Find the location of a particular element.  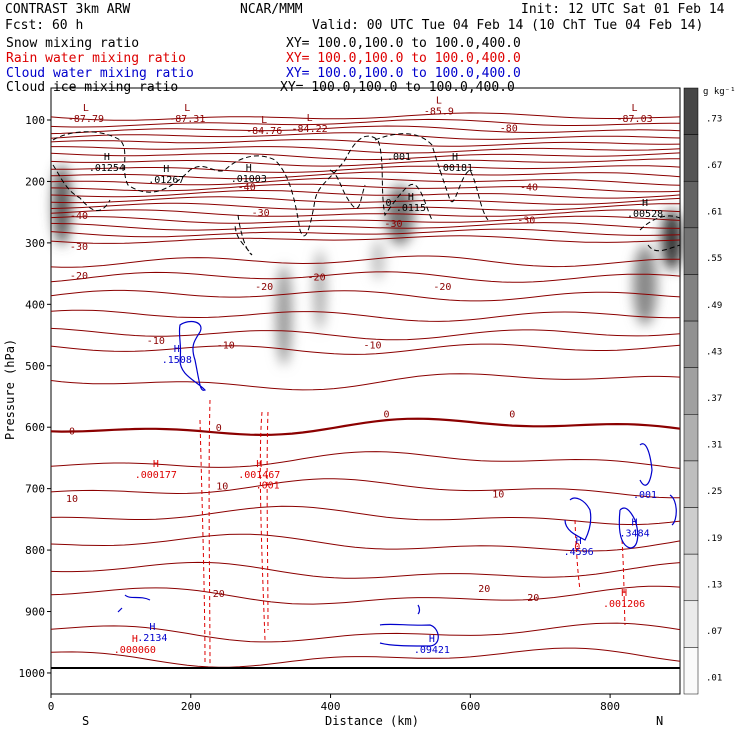

x-tick-label: 0 is located at coordinates (51, 706).